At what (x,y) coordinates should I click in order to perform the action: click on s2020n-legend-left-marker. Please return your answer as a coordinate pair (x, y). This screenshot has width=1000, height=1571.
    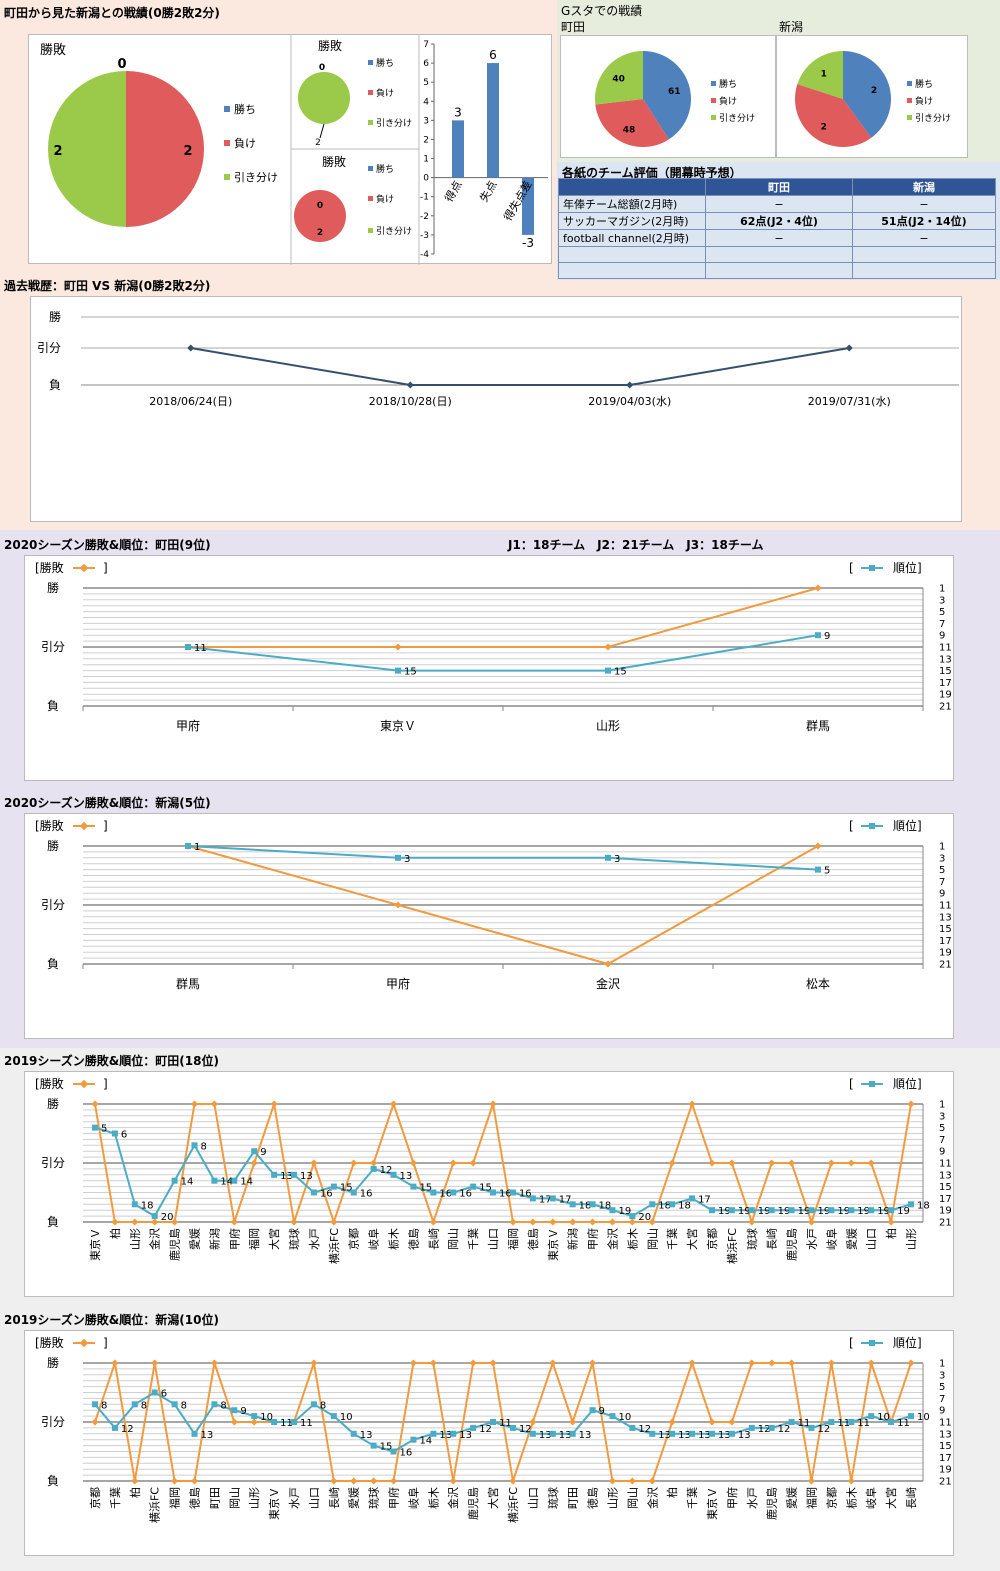
    Looking at the image, I should click on (84, 826).